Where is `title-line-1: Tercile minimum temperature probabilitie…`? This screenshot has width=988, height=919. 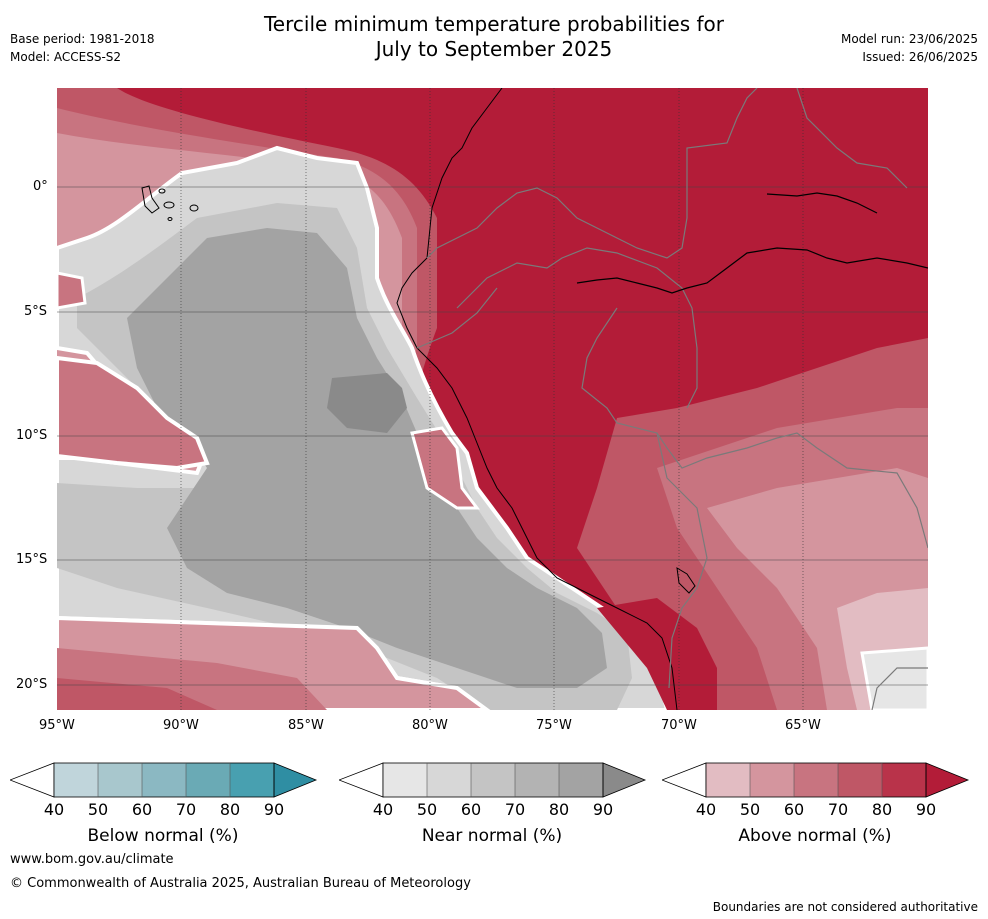 title-line-1: Tercile minimum temperature probabilitie… is located at coordinates (494, 24).